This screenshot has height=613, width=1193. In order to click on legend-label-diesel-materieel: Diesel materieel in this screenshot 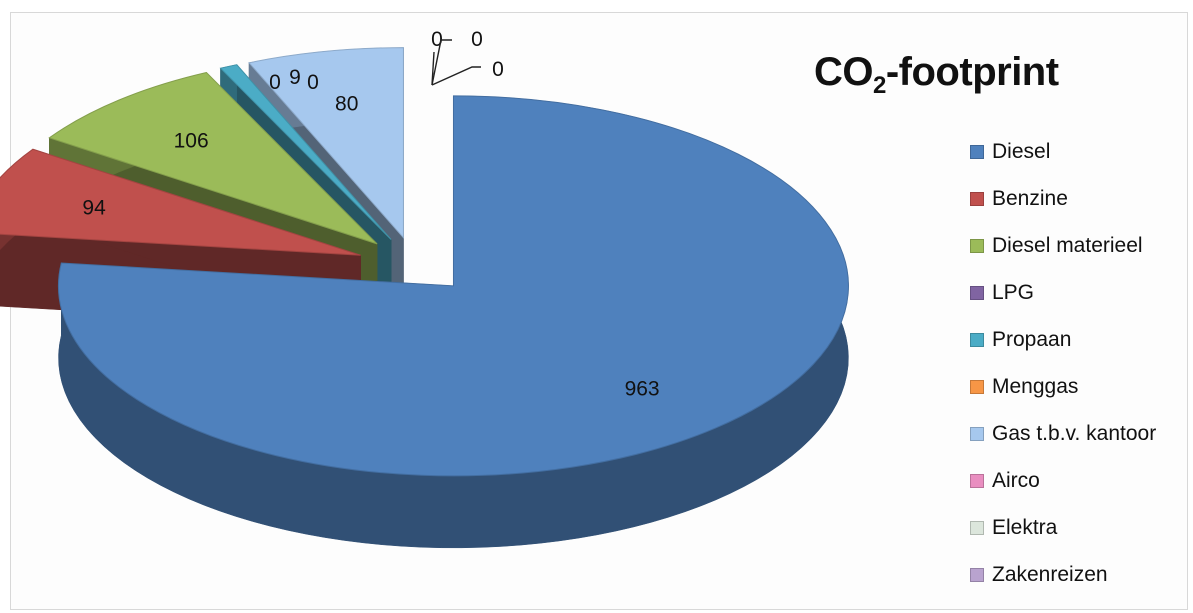, I will do `click(1067, 245)`.